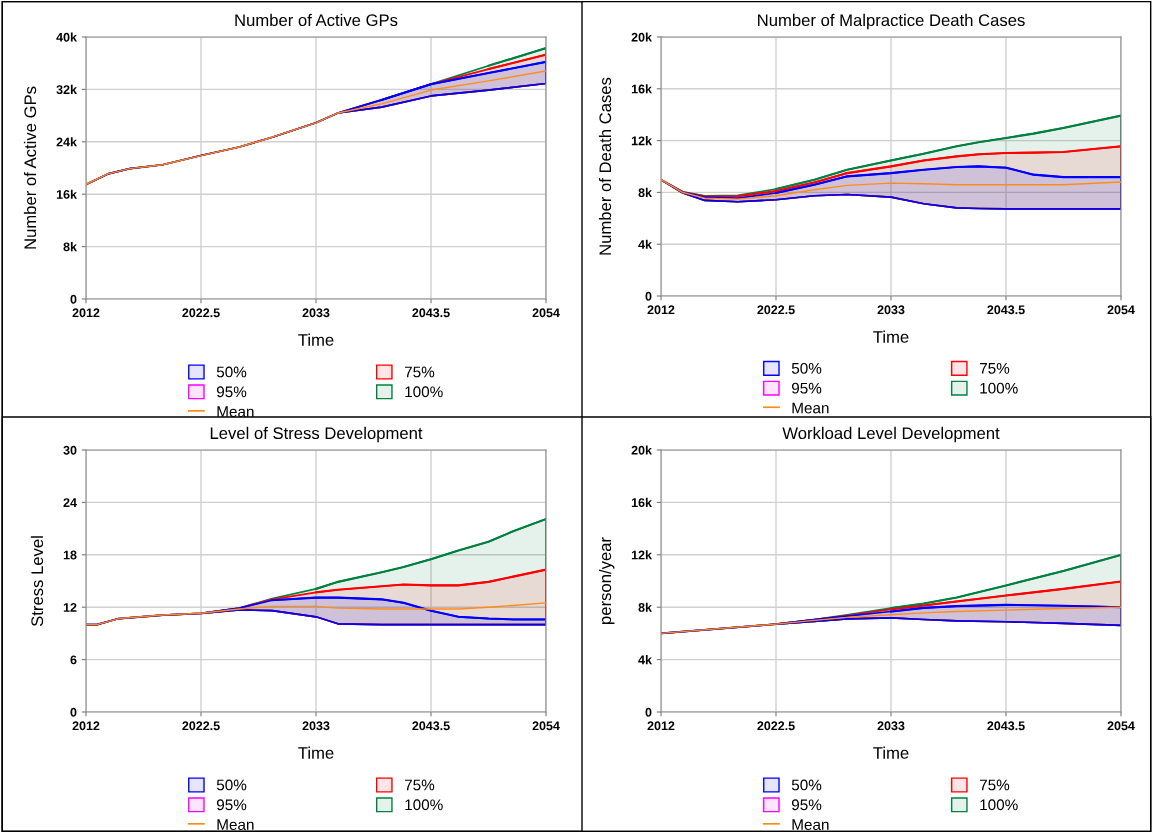 The height and width of the screenshot is (833, 1153). Describe the element at coordinates (70, 502) in the screenshot. I see `y-tick-label: 24` at that location.